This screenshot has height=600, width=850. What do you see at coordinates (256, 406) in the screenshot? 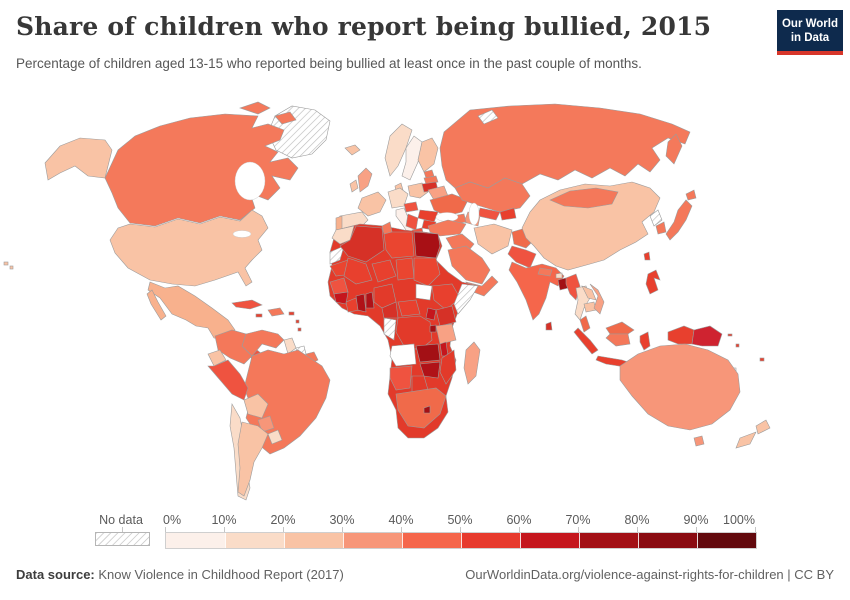
I see `country-bolivia` at bounding box center [256, 406].